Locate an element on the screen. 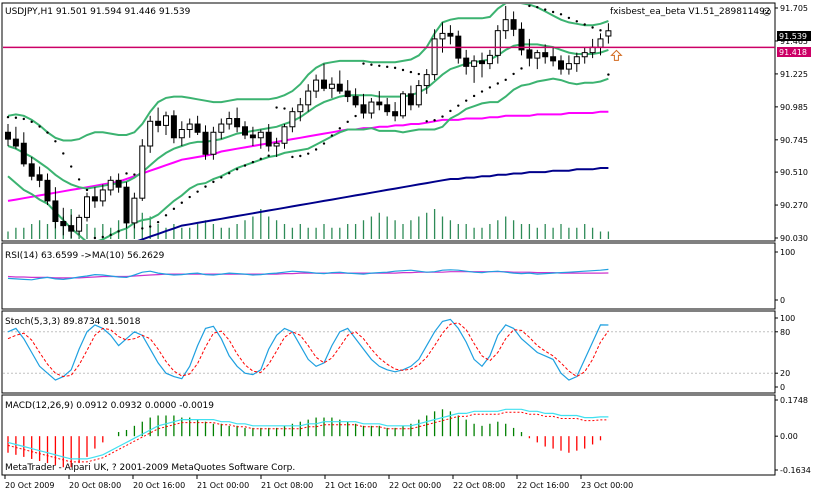 The height and width of the screenshot is (492, 813). rsi-panel-frame is located at coordinates (388, 276).